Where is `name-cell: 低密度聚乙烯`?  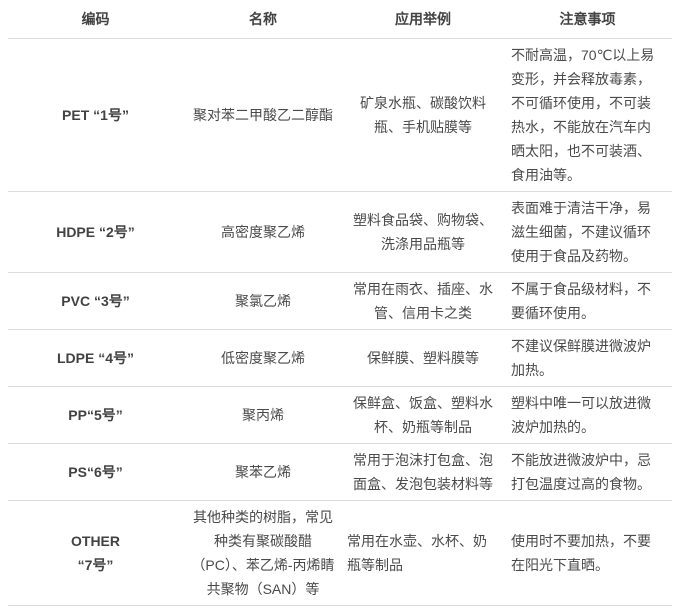
name-cell: 低密度聚乙烯 is located at coordinates (263, 358).